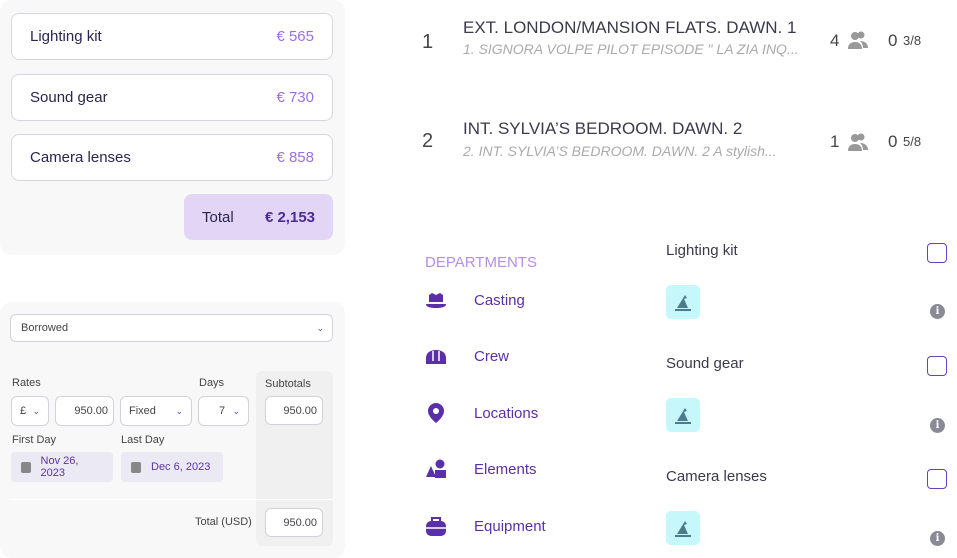  I want to click on cost-item: Lighting kit € 565, so click(172, 36).